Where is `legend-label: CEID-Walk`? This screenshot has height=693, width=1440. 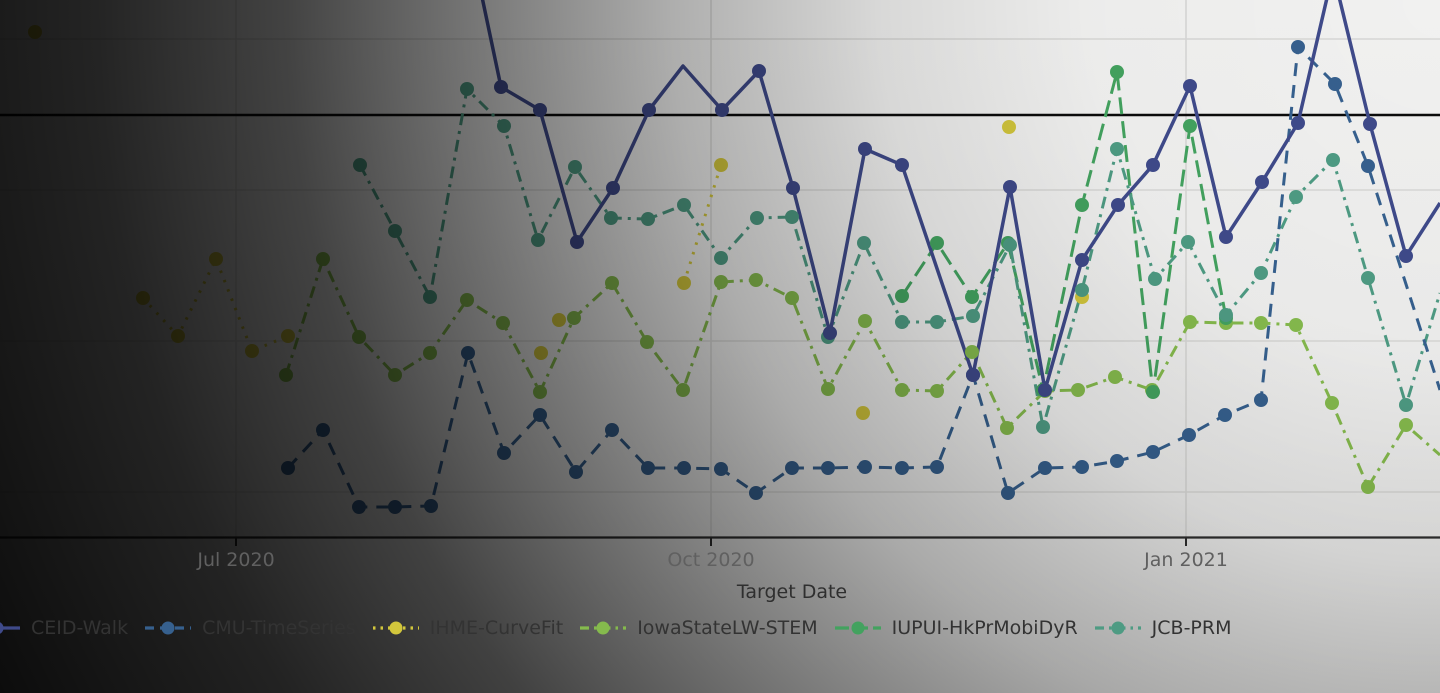 legend-label: CEID-Walk is located at coordinates (80, 628).